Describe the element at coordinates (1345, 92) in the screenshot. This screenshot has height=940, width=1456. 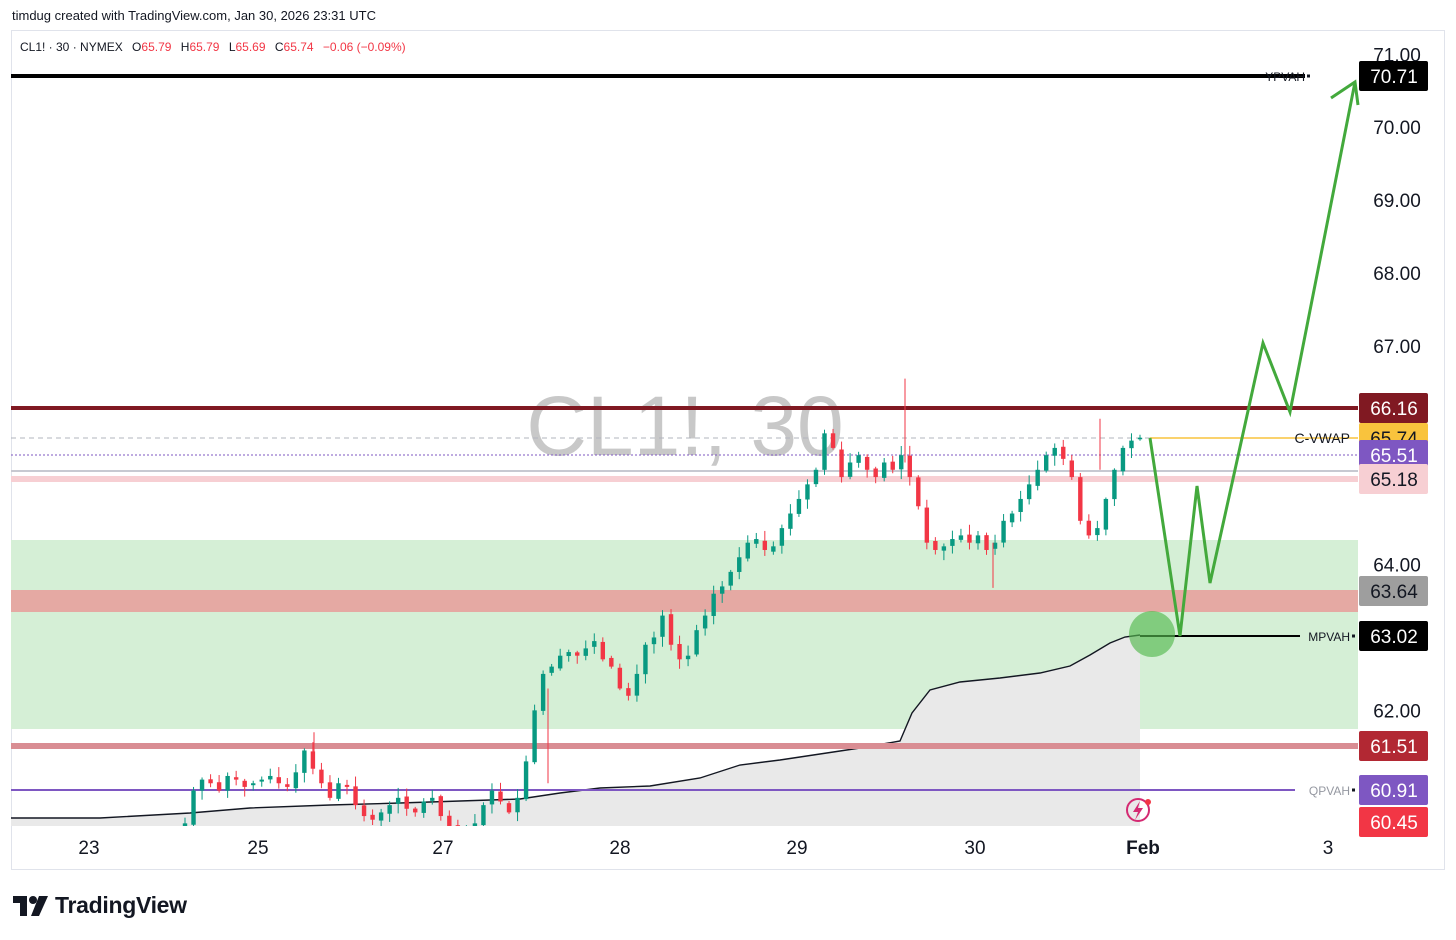
I see `projection-arrowhead` at that location.